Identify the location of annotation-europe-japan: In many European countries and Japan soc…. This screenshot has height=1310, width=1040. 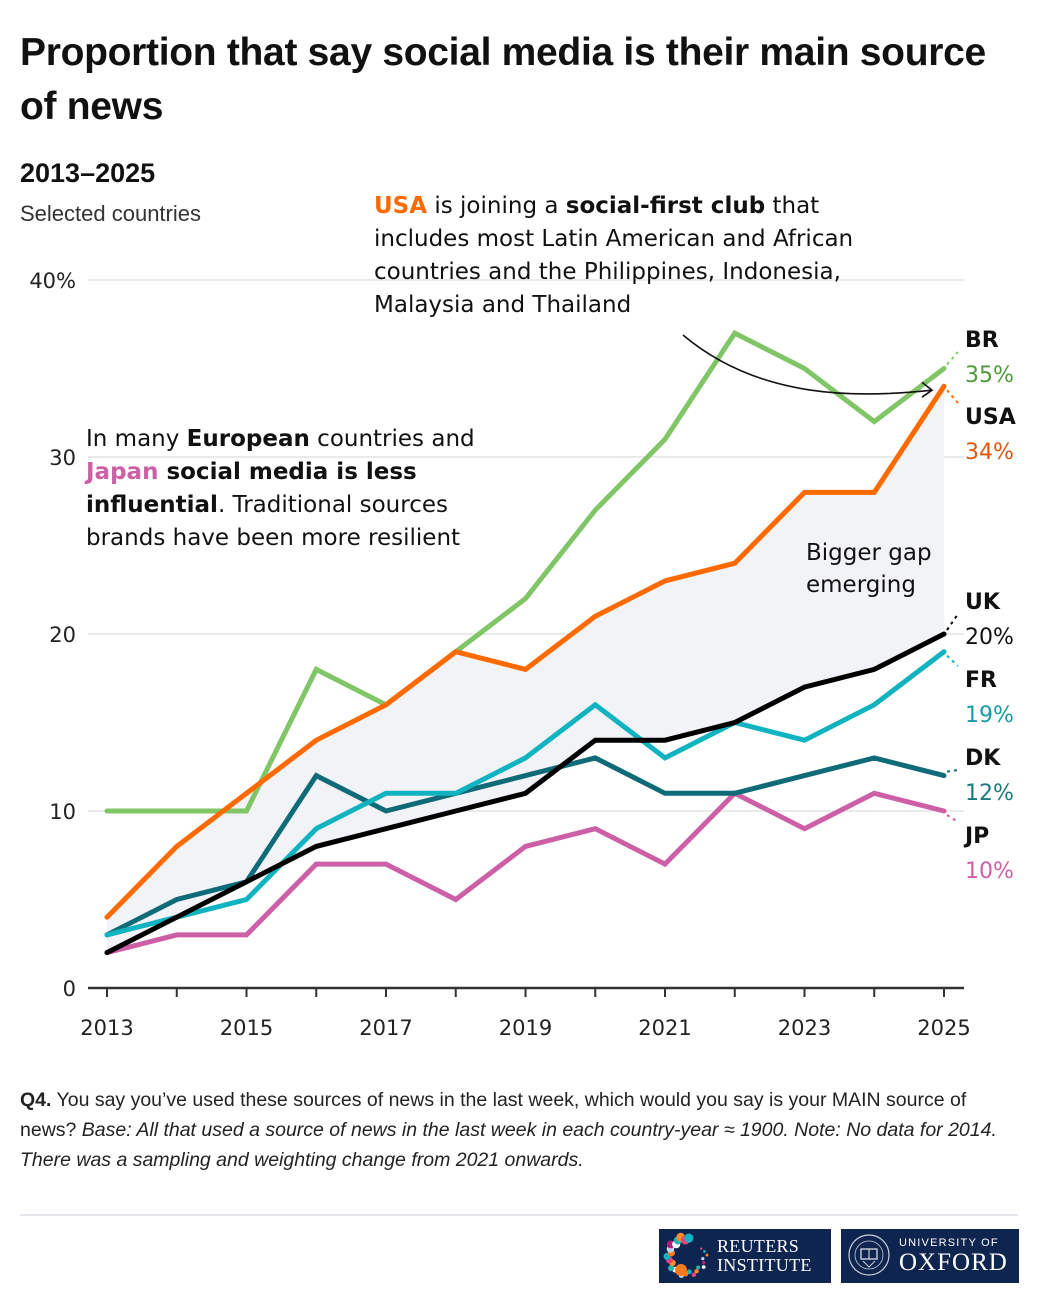
(280, 488).